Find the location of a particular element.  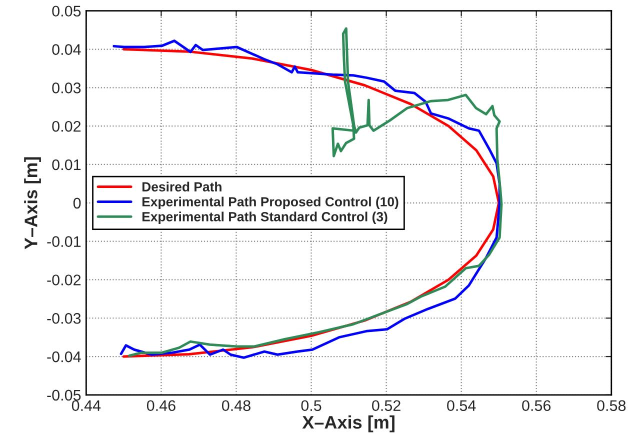

y-tick-label: 0.05 is located at coordinates (66, 11).